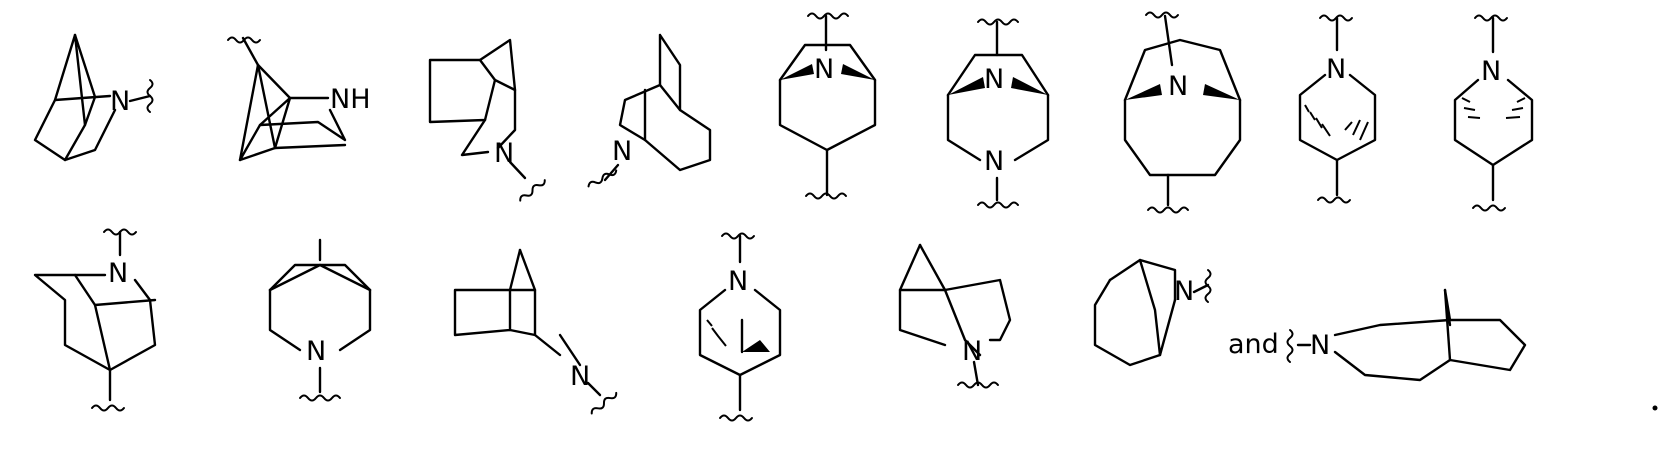 The width and height of the screenshot is (1677, 472). Describe the element at coordinates (1337, 109) in the screenshot. I see `structure-8: N` at that location.